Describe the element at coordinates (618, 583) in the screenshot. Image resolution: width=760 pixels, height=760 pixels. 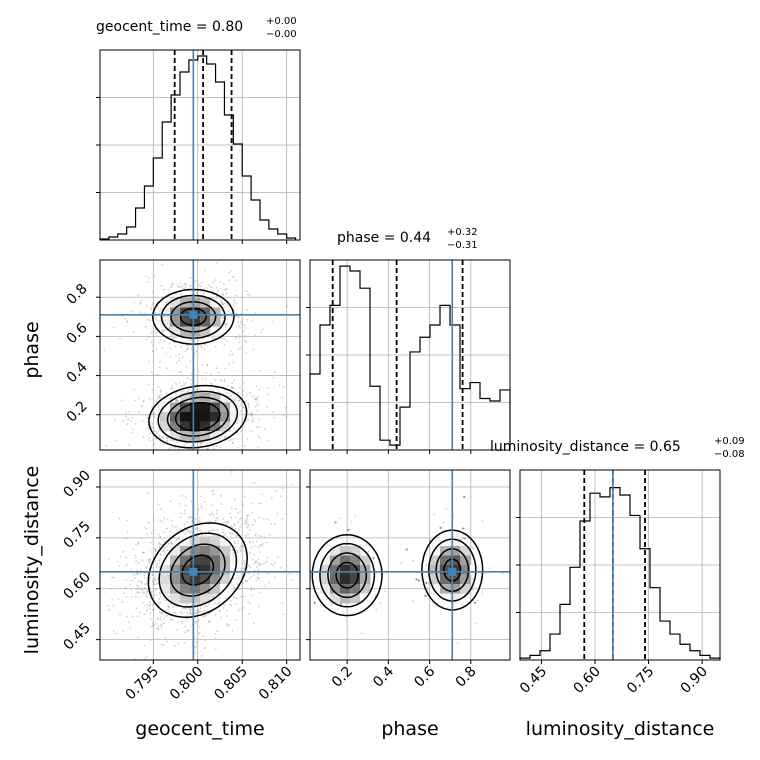
I see `panel-hist-luminosity-distance: 0.45 0.60 0.75 0.90` at that location.